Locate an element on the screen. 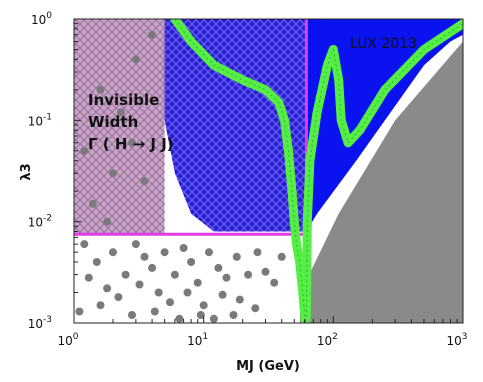  x-tick-label: 10² is located at coordinates (327, 340).